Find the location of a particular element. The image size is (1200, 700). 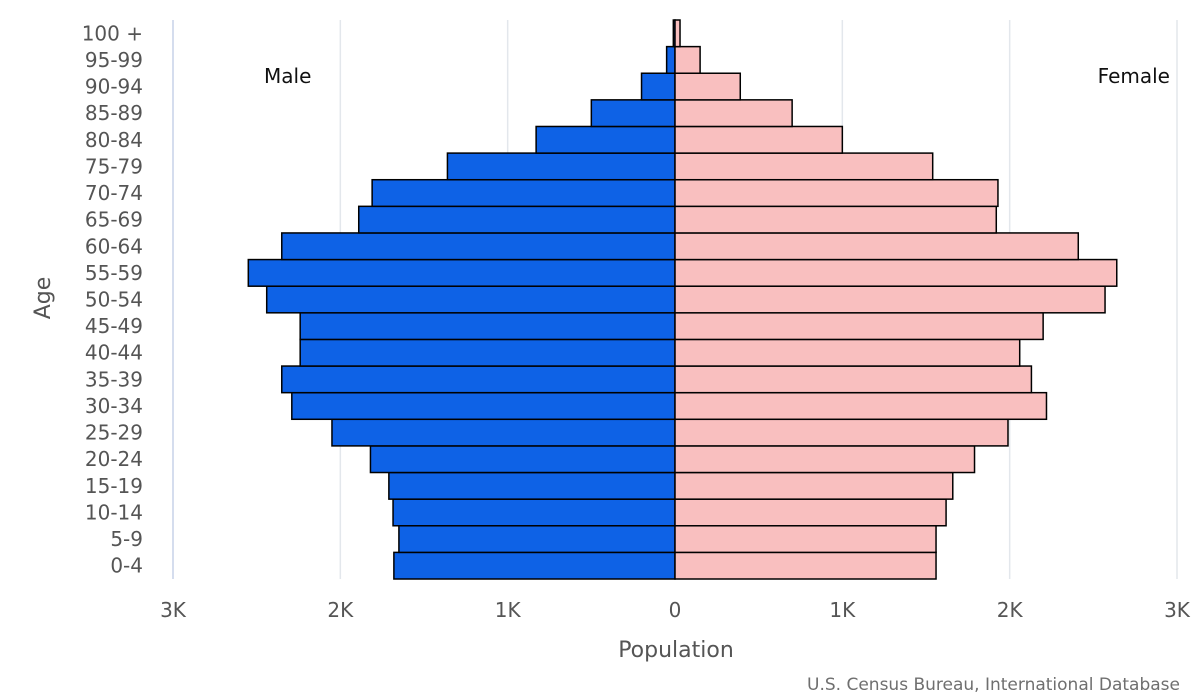

y-tick-label: 75-79 is located at coordinates (114, 166).